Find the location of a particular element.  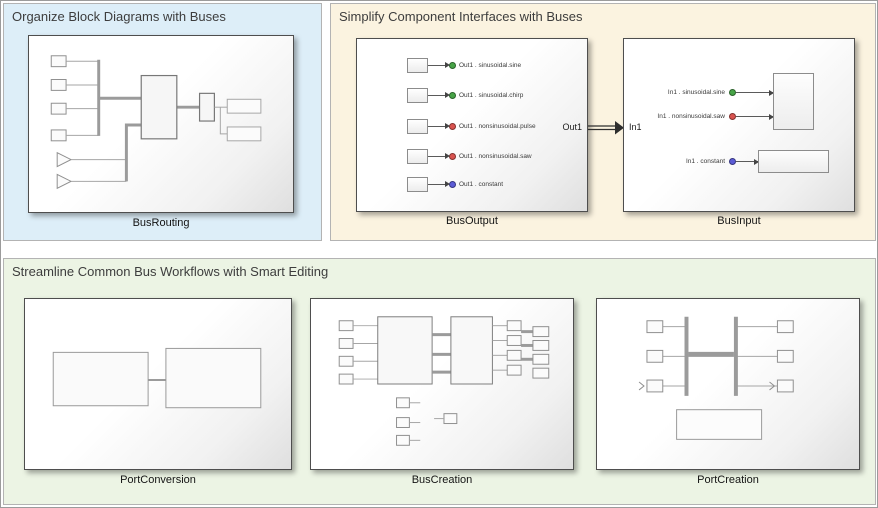

bus-output-caption: BusOutput is located at coordinates (472, 221).